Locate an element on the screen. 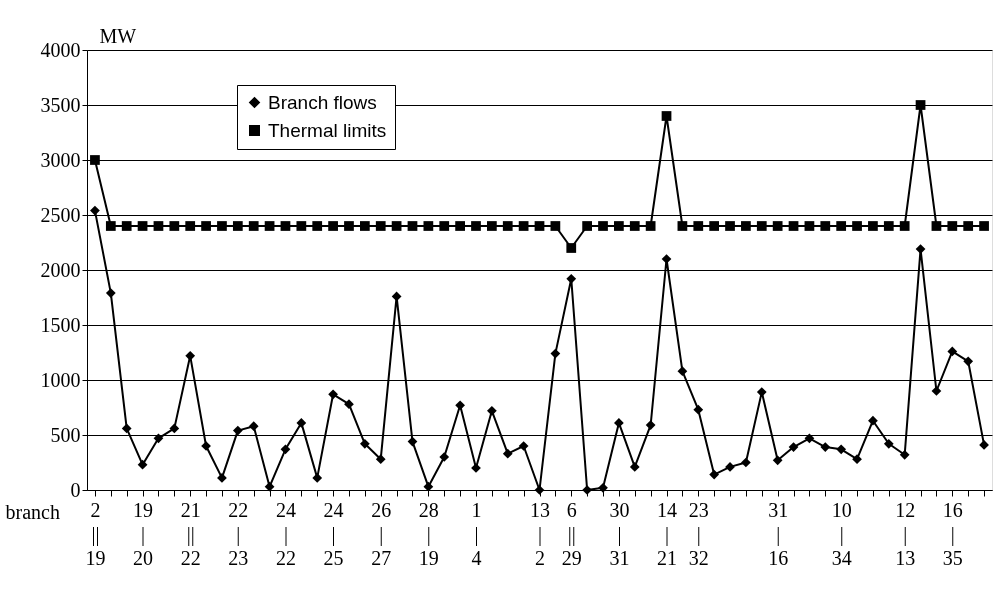 This screenshot has height=600, width=1003. y-tick-label: 2000 is located at coordinates (60, 269).